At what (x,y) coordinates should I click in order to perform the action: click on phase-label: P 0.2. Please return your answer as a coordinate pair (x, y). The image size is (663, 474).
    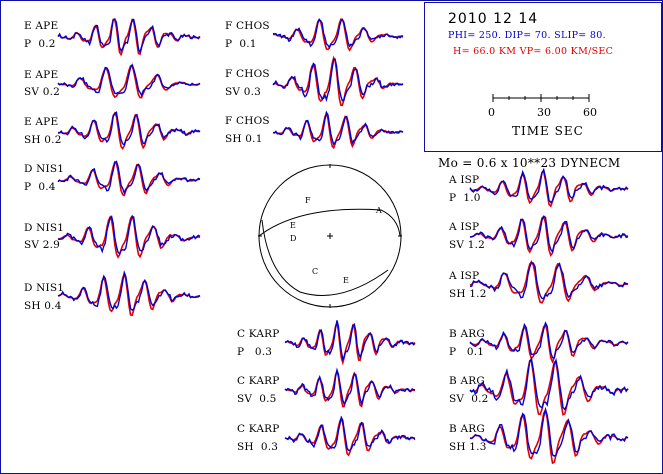
    Looking at the image, I should click on (40, 44).